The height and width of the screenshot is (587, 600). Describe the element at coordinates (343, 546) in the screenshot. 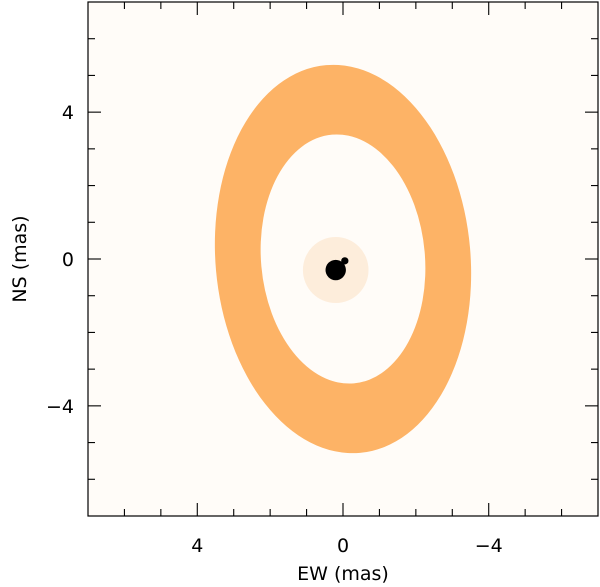

I see `x-tick-label: 0` at that location.